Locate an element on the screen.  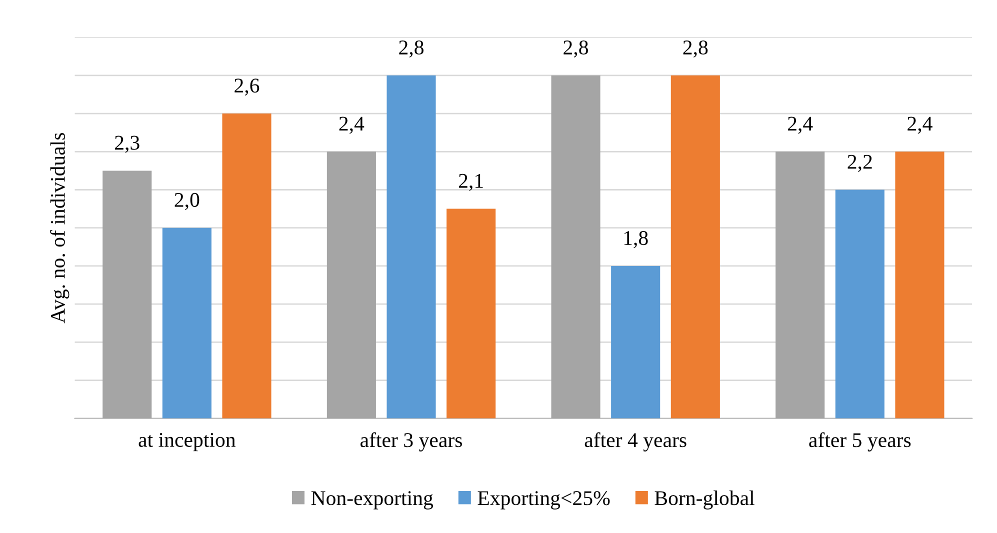
legend-label: Exporting<25% is located at coordinates (544, 500).